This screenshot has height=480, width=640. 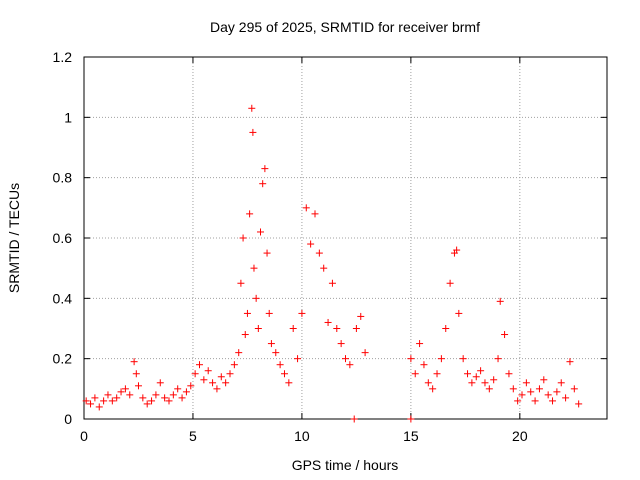 I want to click on x-tick-label: 5, so click(x=193, y=436).